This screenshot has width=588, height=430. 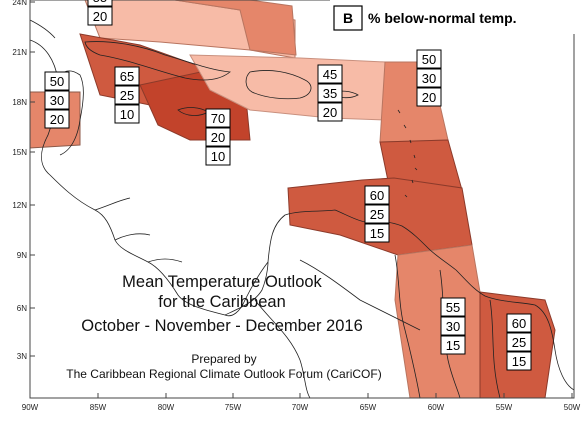 I want to click on lon-label: 90W, so click(x=30, y=407).